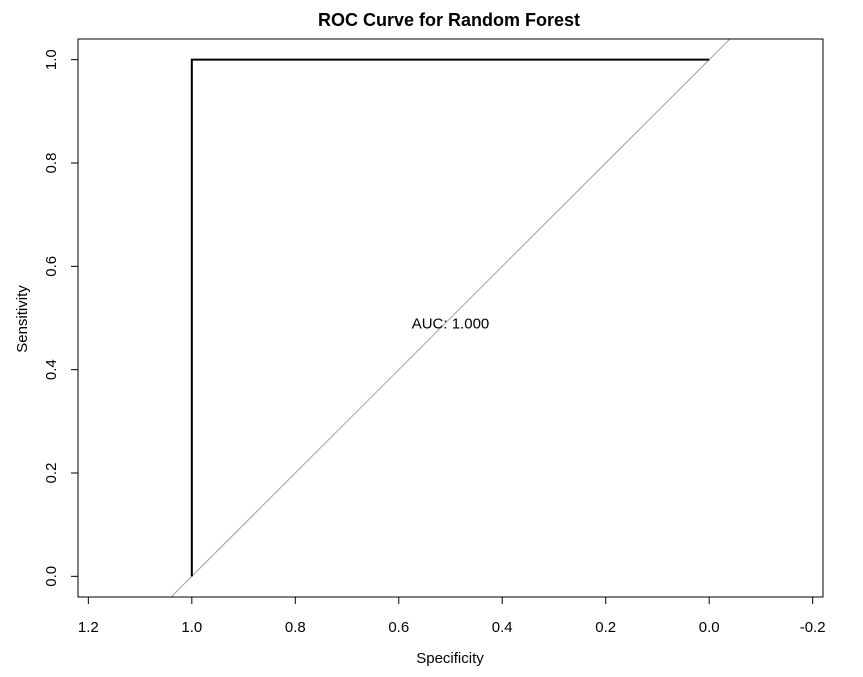  Describe the element at coordinates (605, 627) in the screenshot. I see `x-tick-label: 0.2` at that location.